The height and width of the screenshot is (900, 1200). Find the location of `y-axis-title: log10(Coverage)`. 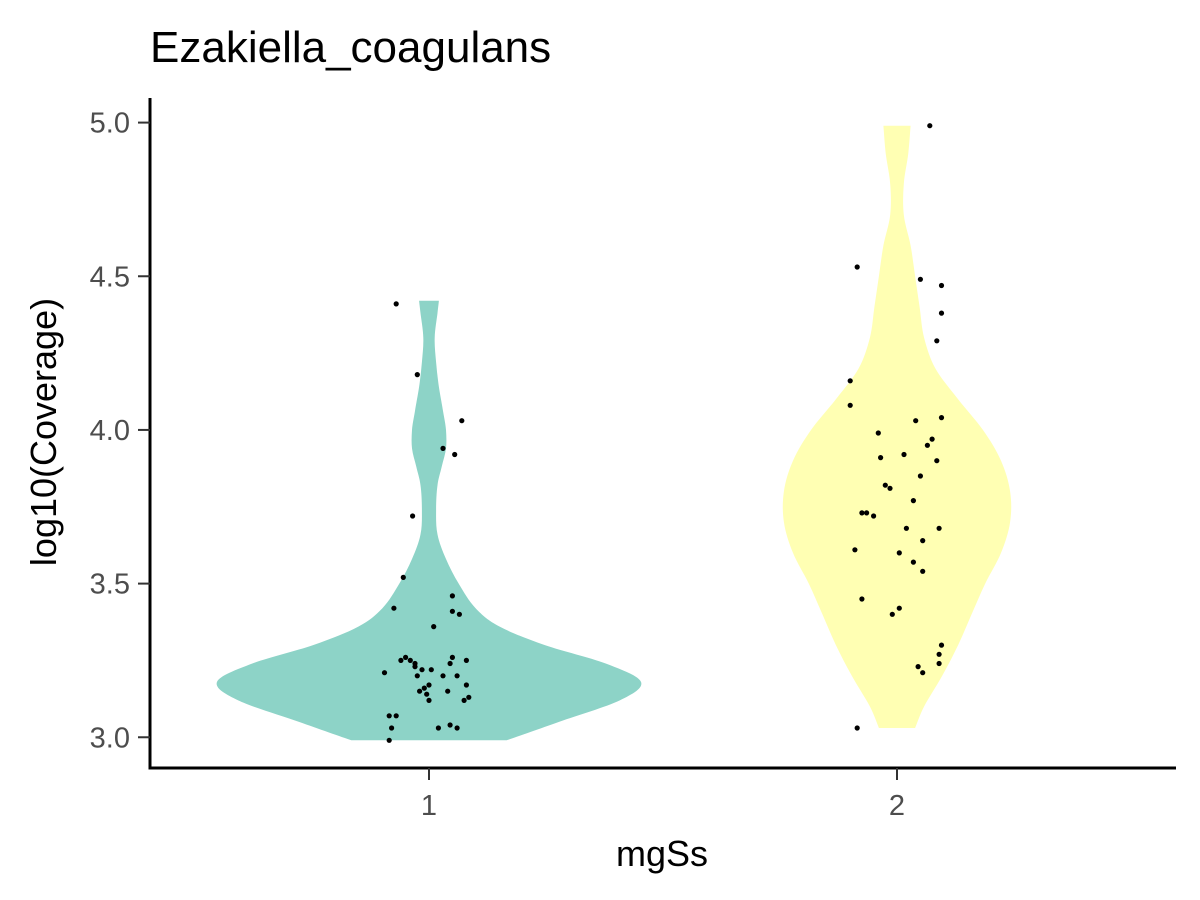

y-axis-title: log10(Coverage) is located at coordinates (43, 432).